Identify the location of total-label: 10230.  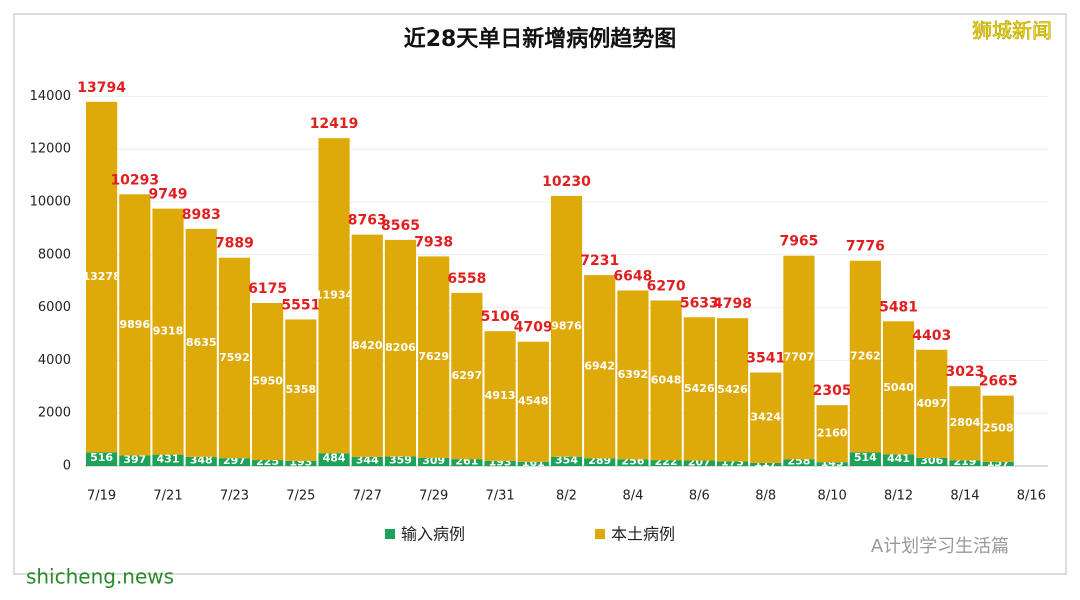
(566, 182).